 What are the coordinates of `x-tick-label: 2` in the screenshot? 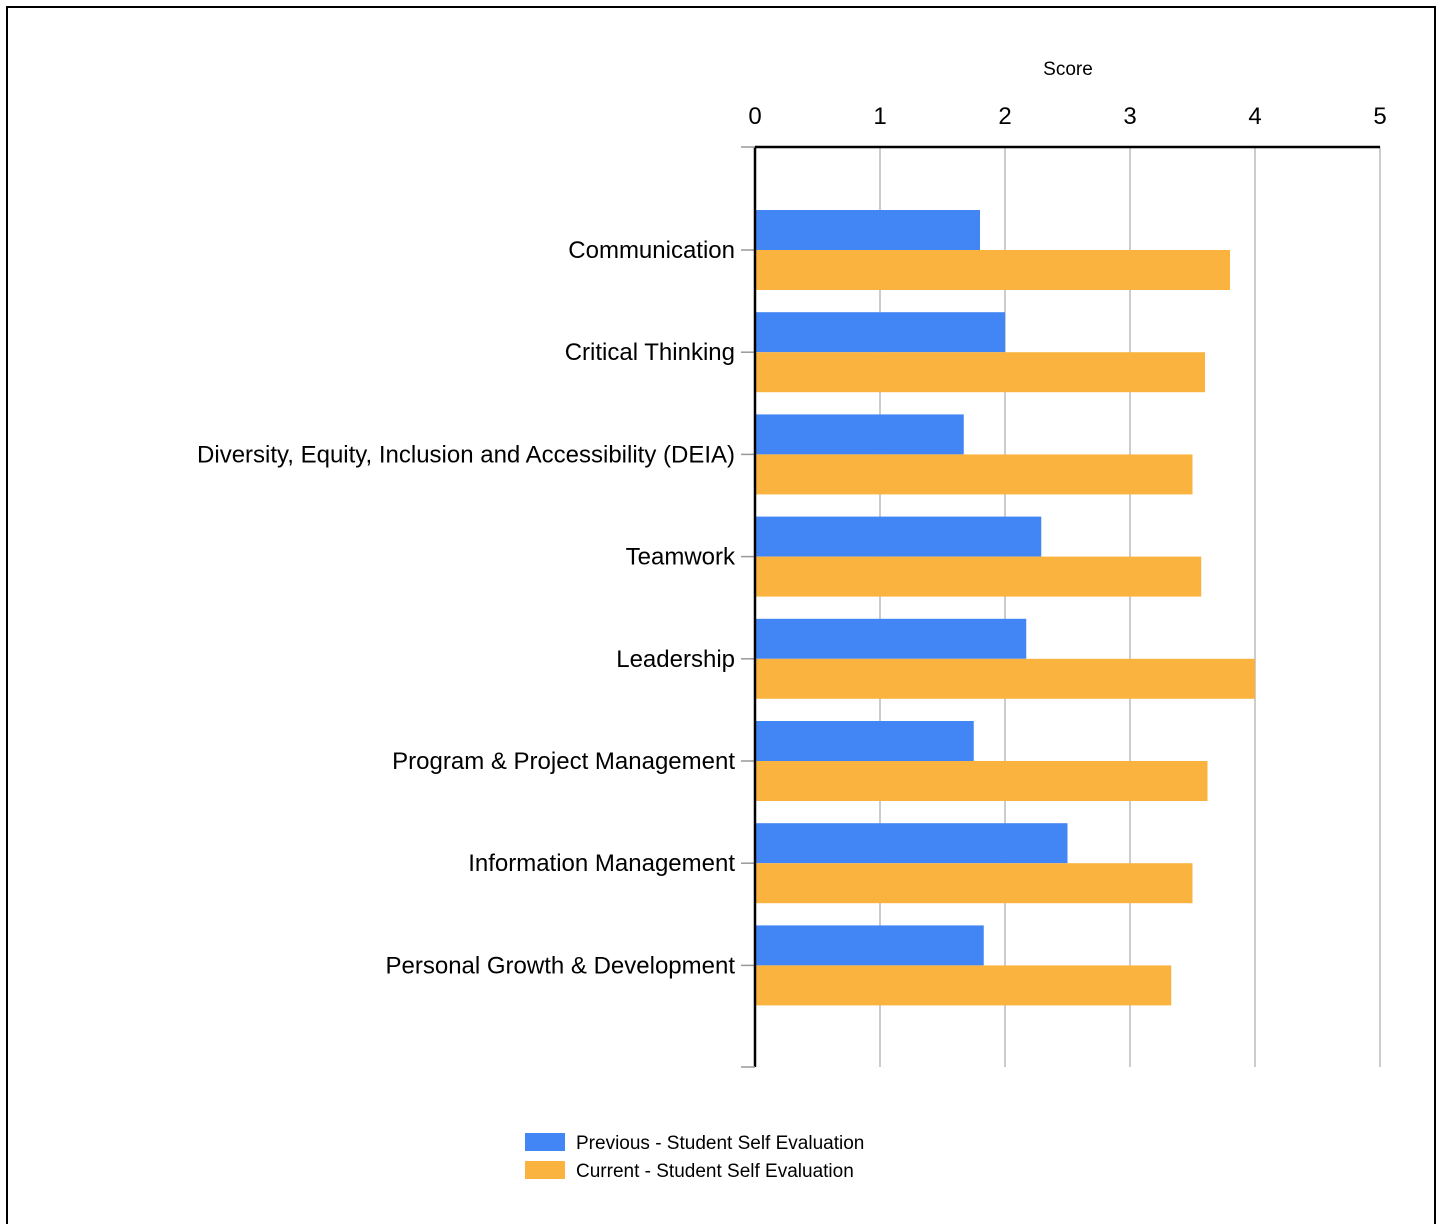 It's located at (1004, 116).